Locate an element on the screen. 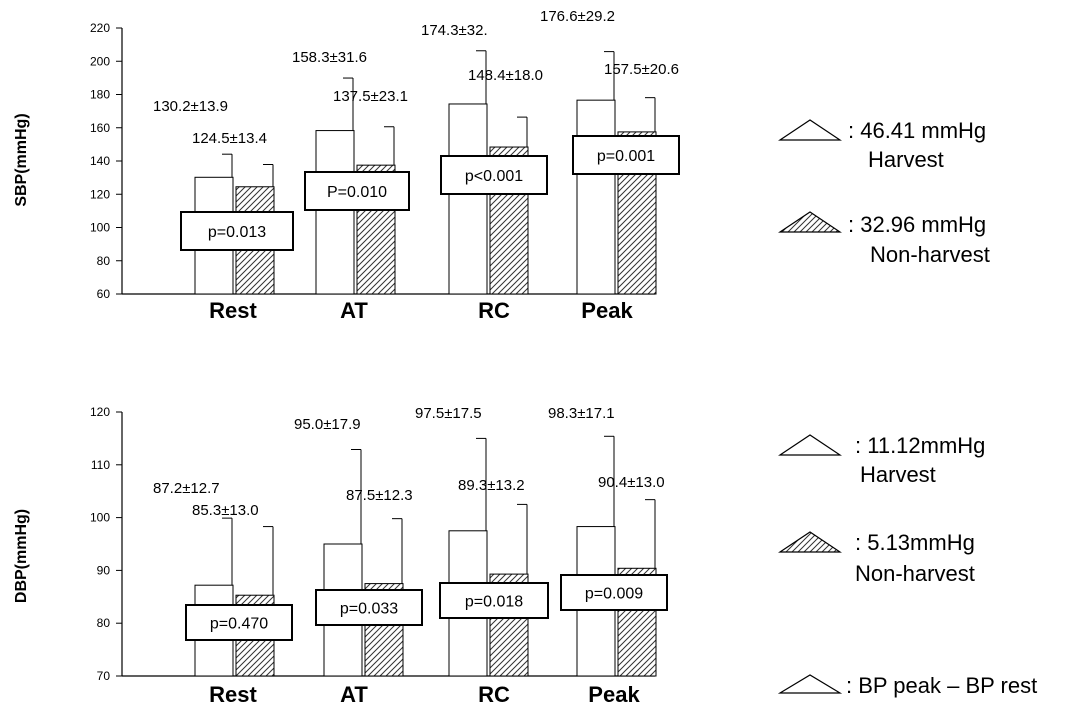 The image size is (1082, 708). p-value-label: P=0.010 is located at coordinates (357, 192).